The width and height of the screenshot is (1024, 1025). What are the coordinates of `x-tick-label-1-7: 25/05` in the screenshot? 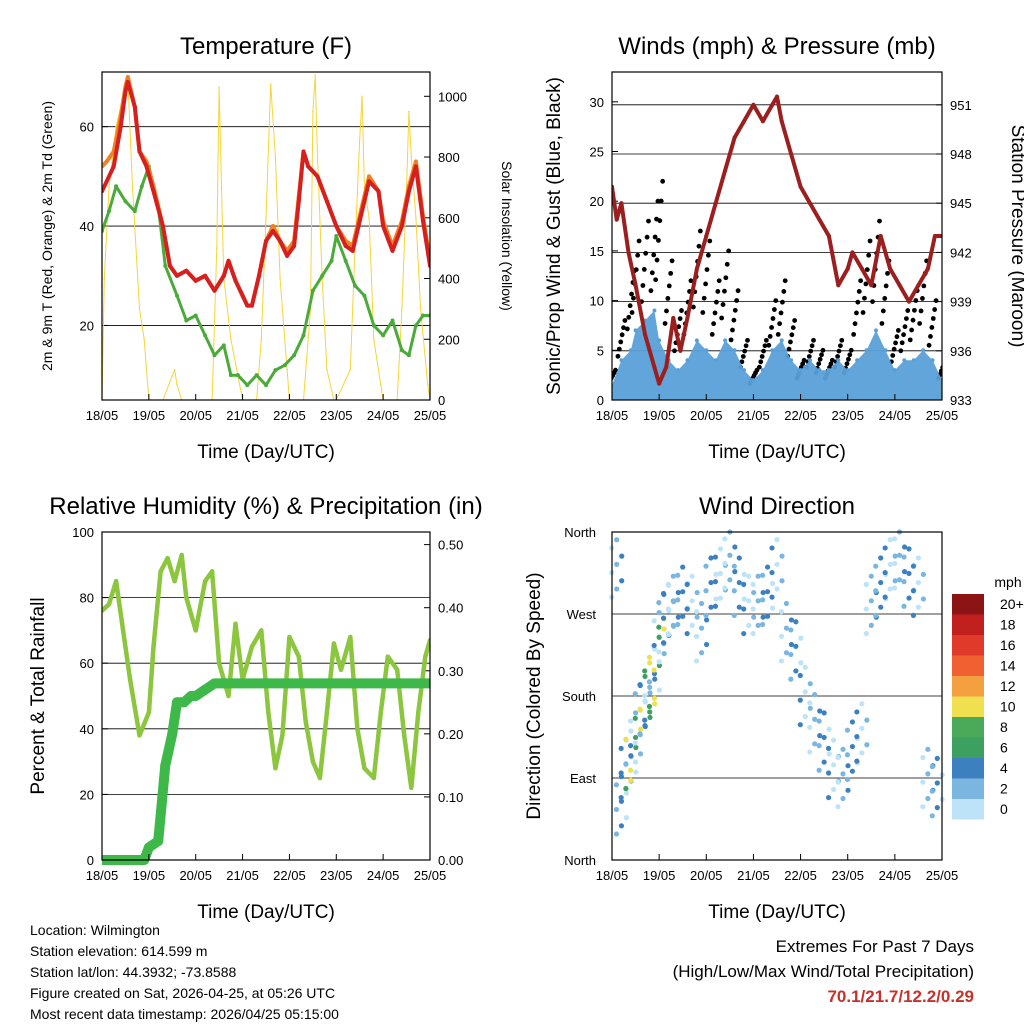 It's located at (942, 415).